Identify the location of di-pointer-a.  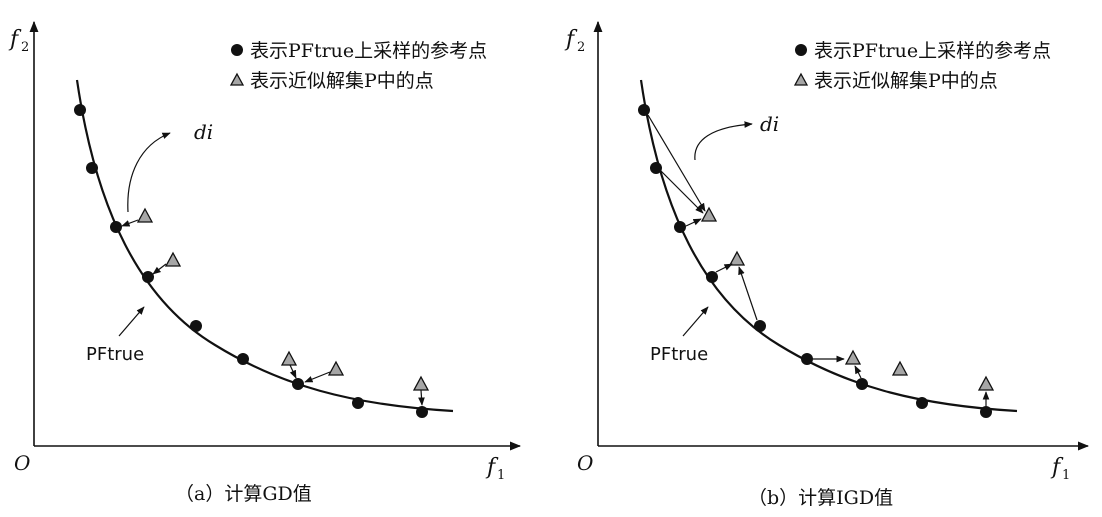
(149, 172).